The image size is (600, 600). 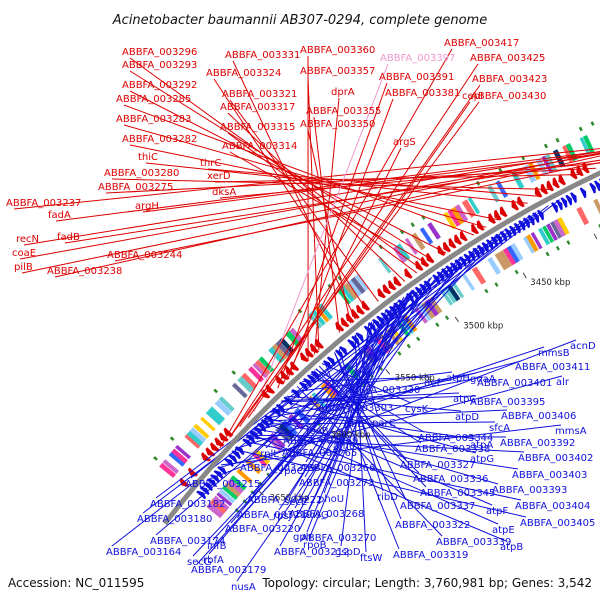 What do you see at coordinates (228, 570) in the screenshot?
I see `reverse-gene-label: ABBFA_003179` at bounding box center [228, 570].